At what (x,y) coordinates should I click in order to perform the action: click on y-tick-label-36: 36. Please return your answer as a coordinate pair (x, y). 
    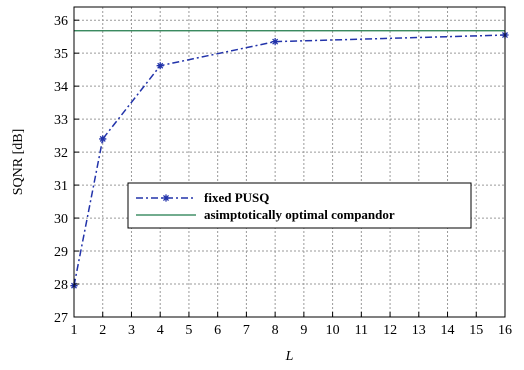
    Looking at the image, I should click on (61, 21).